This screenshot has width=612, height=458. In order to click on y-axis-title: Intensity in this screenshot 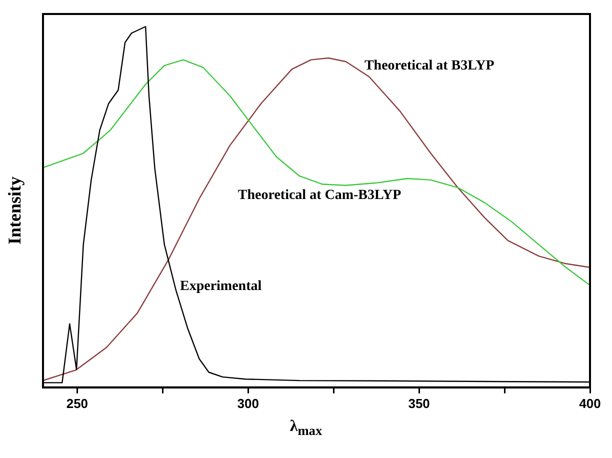, I will do `click(15, 211)`.